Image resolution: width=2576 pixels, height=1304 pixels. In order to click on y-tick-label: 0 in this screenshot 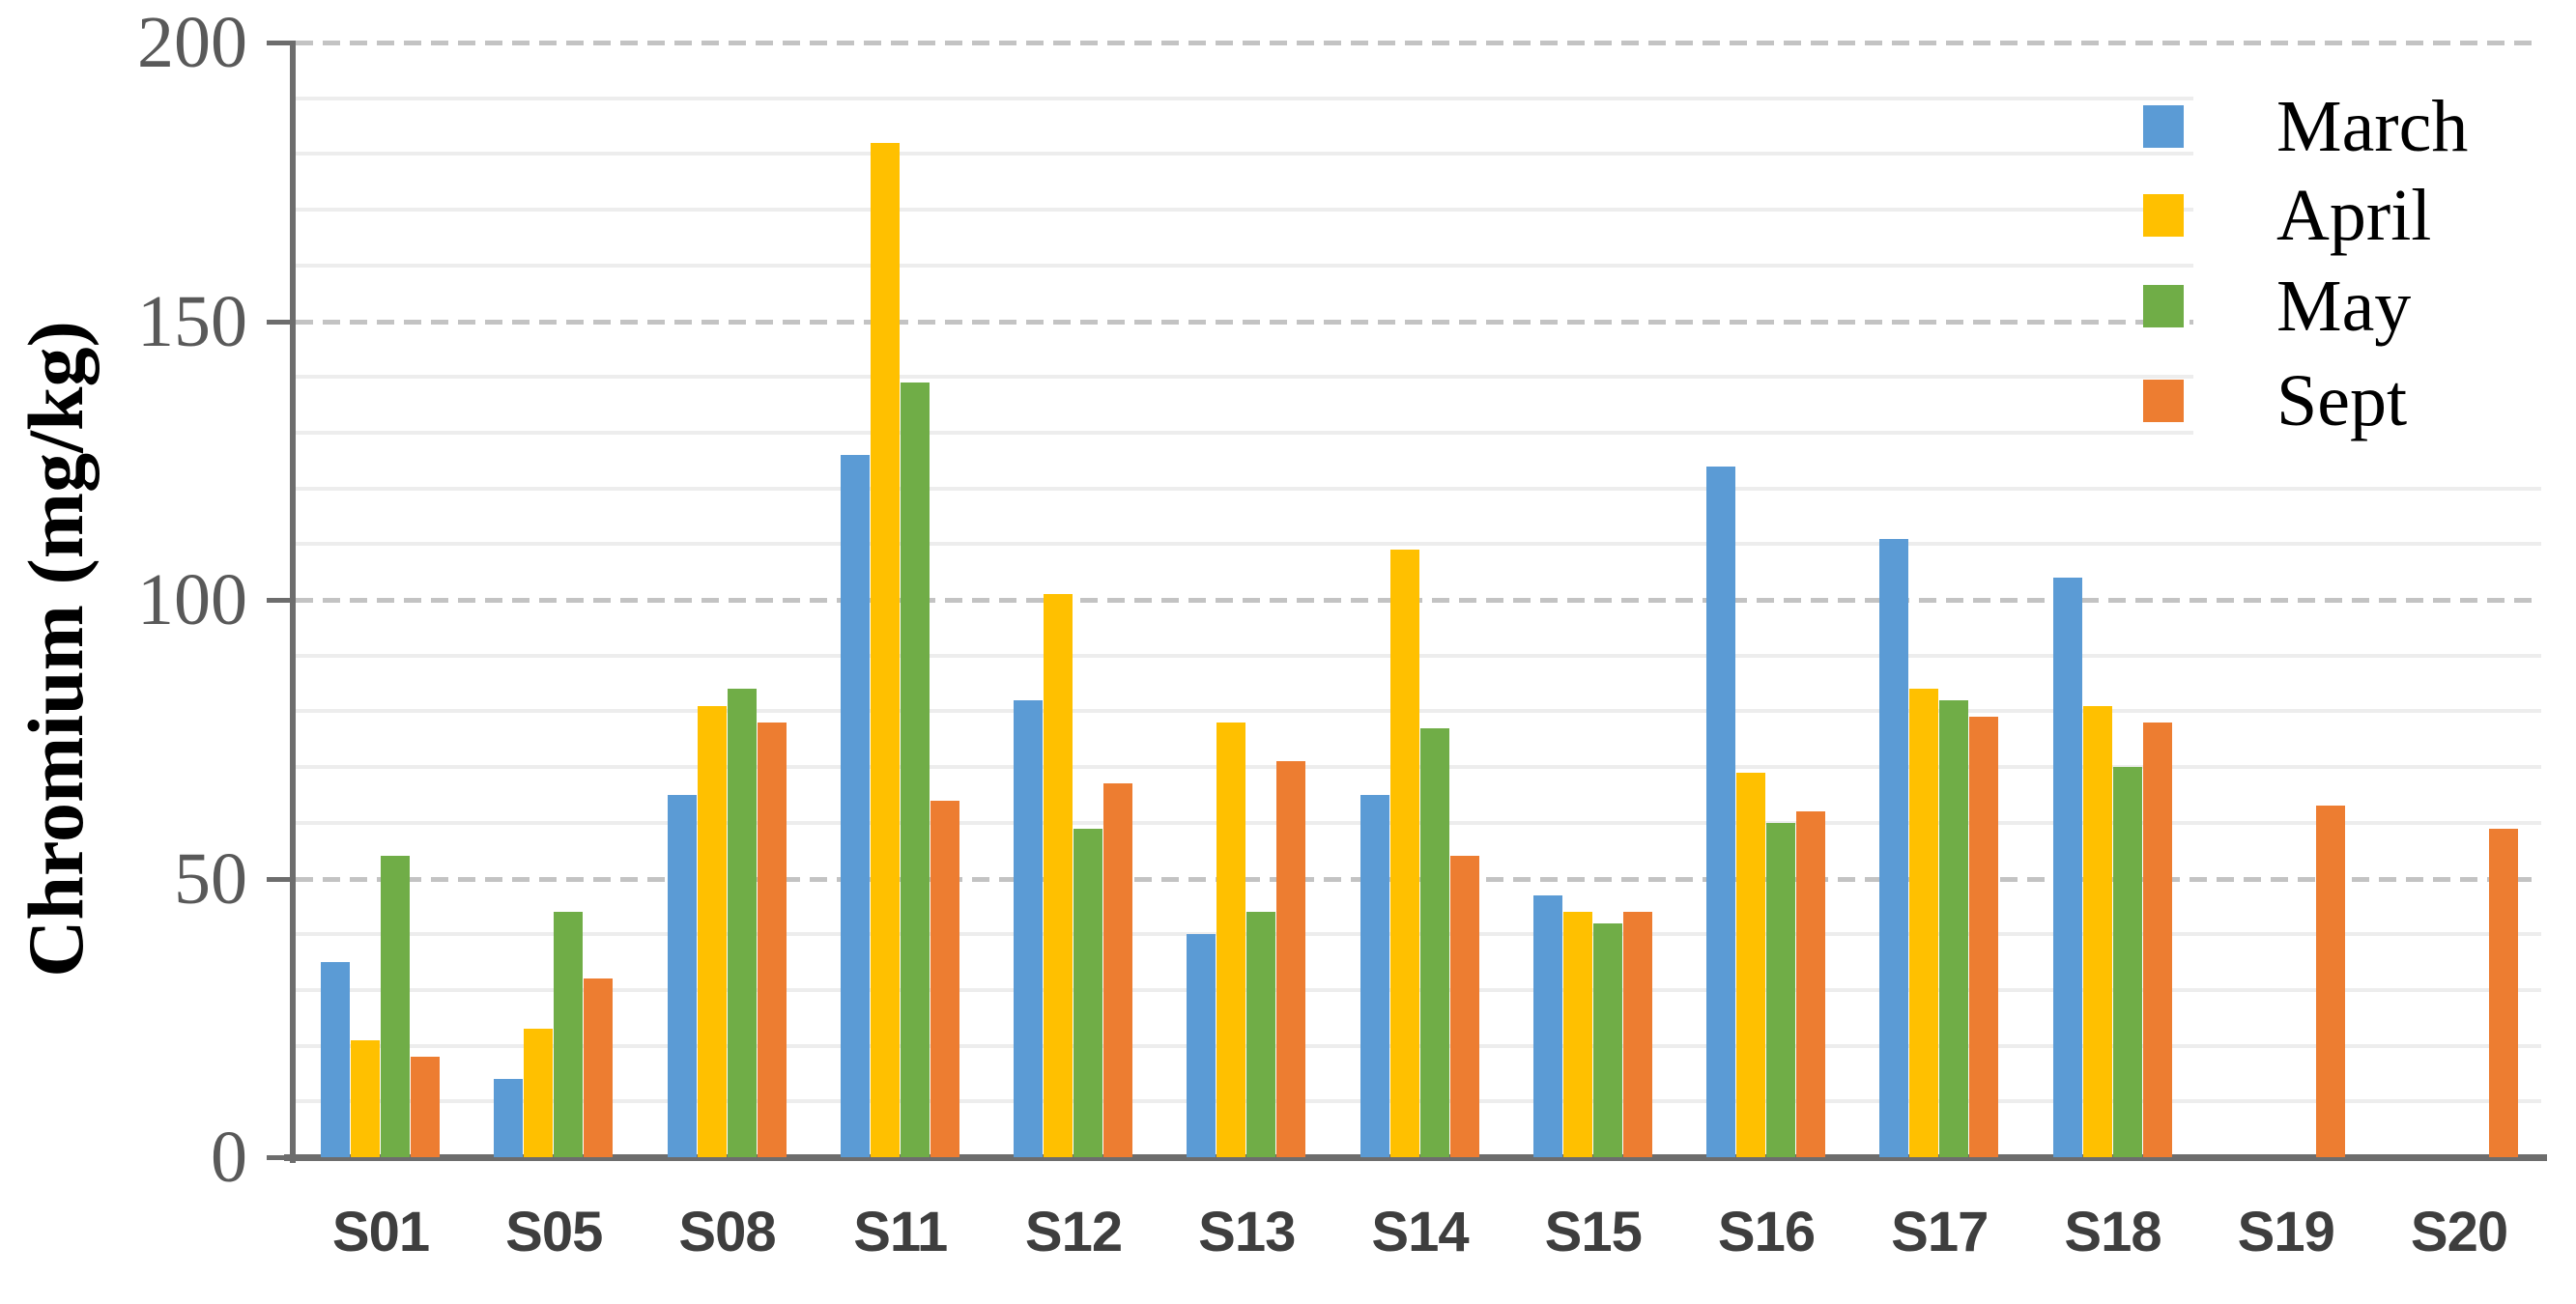, I will do `click(229, 1157)`.